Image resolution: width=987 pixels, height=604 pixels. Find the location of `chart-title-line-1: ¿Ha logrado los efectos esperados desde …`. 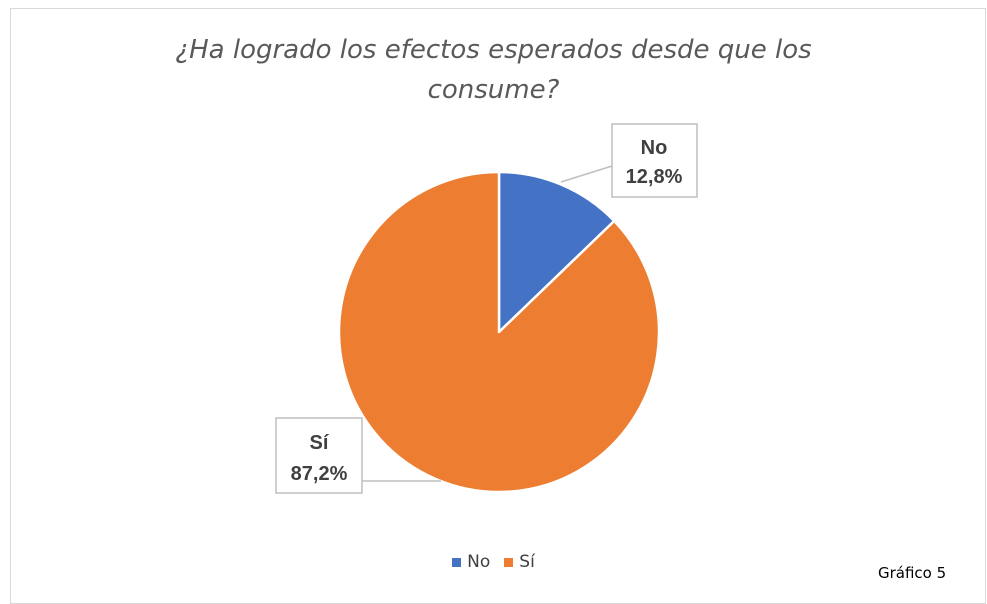

chart-title-line-1: ¿Ha logrado los efectos esperados desde … is located at coordinates (493, 50).